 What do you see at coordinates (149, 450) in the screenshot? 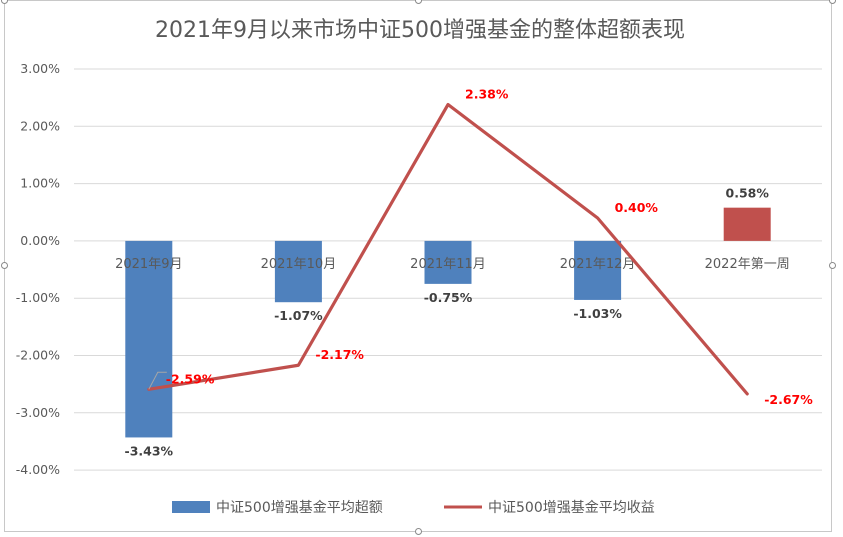
I see `bar-data-label: -3.43%` at bounding box center [149, 450].